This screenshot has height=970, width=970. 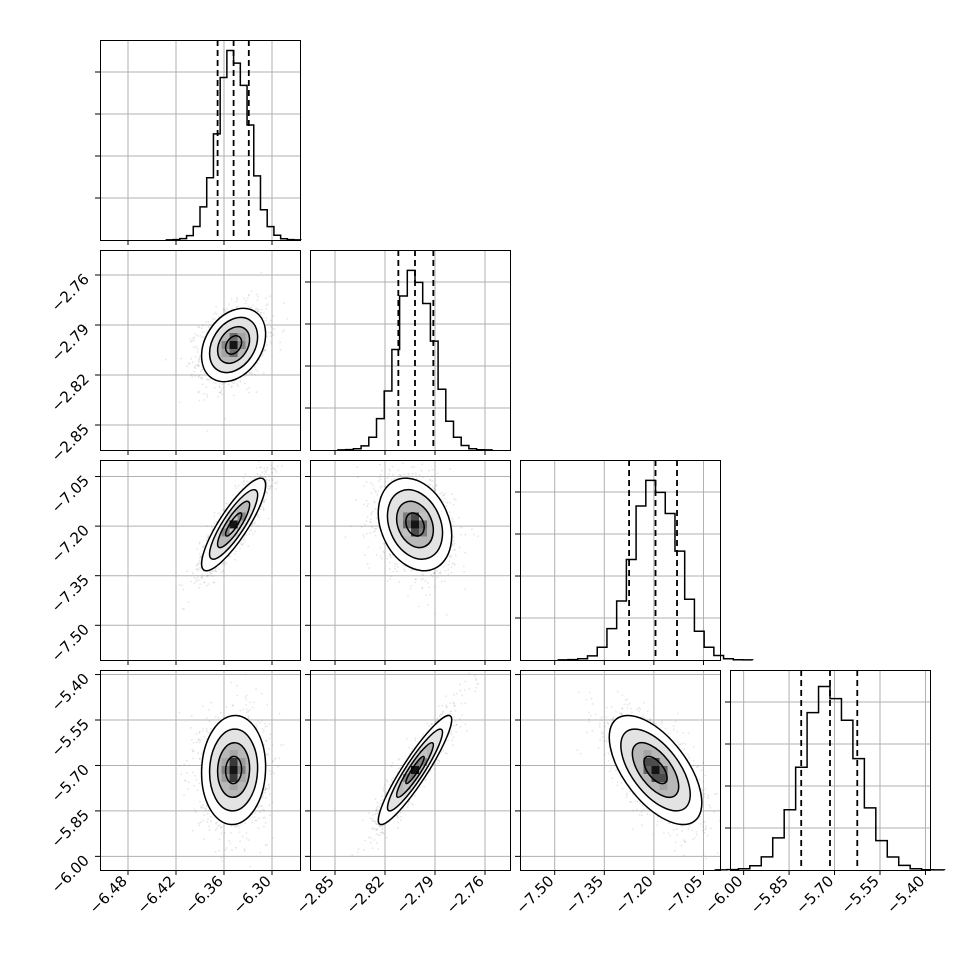 I want to click on density-frame, so click(x=200, y=350).